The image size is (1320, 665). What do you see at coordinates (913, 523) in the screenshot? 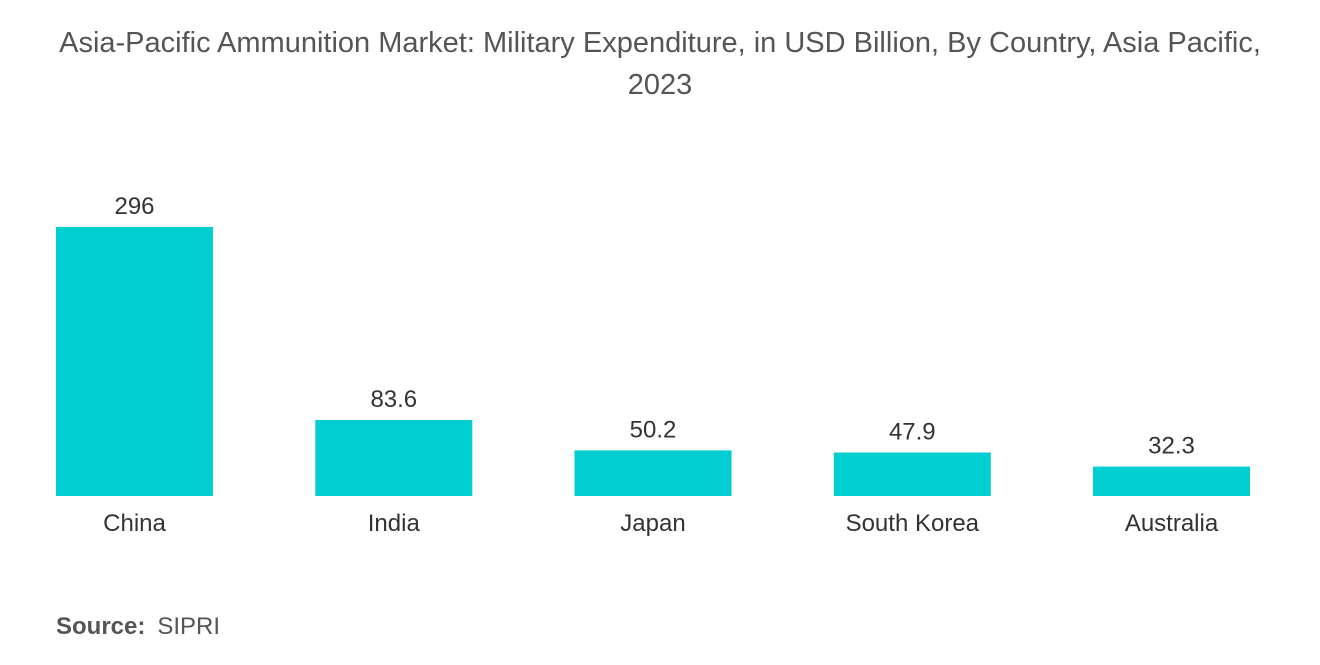
I see `category-label-south-korea: South Korea` at bounding box center [913, 523].